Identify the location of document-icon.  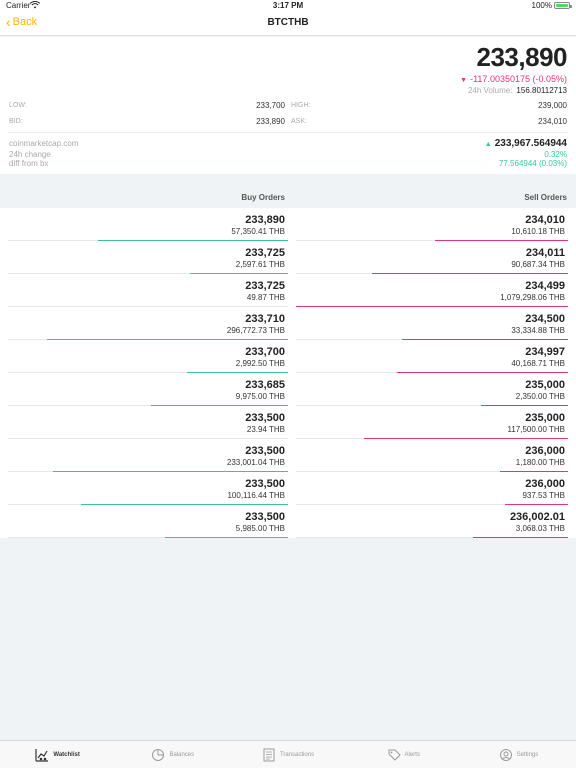
(269, 755).